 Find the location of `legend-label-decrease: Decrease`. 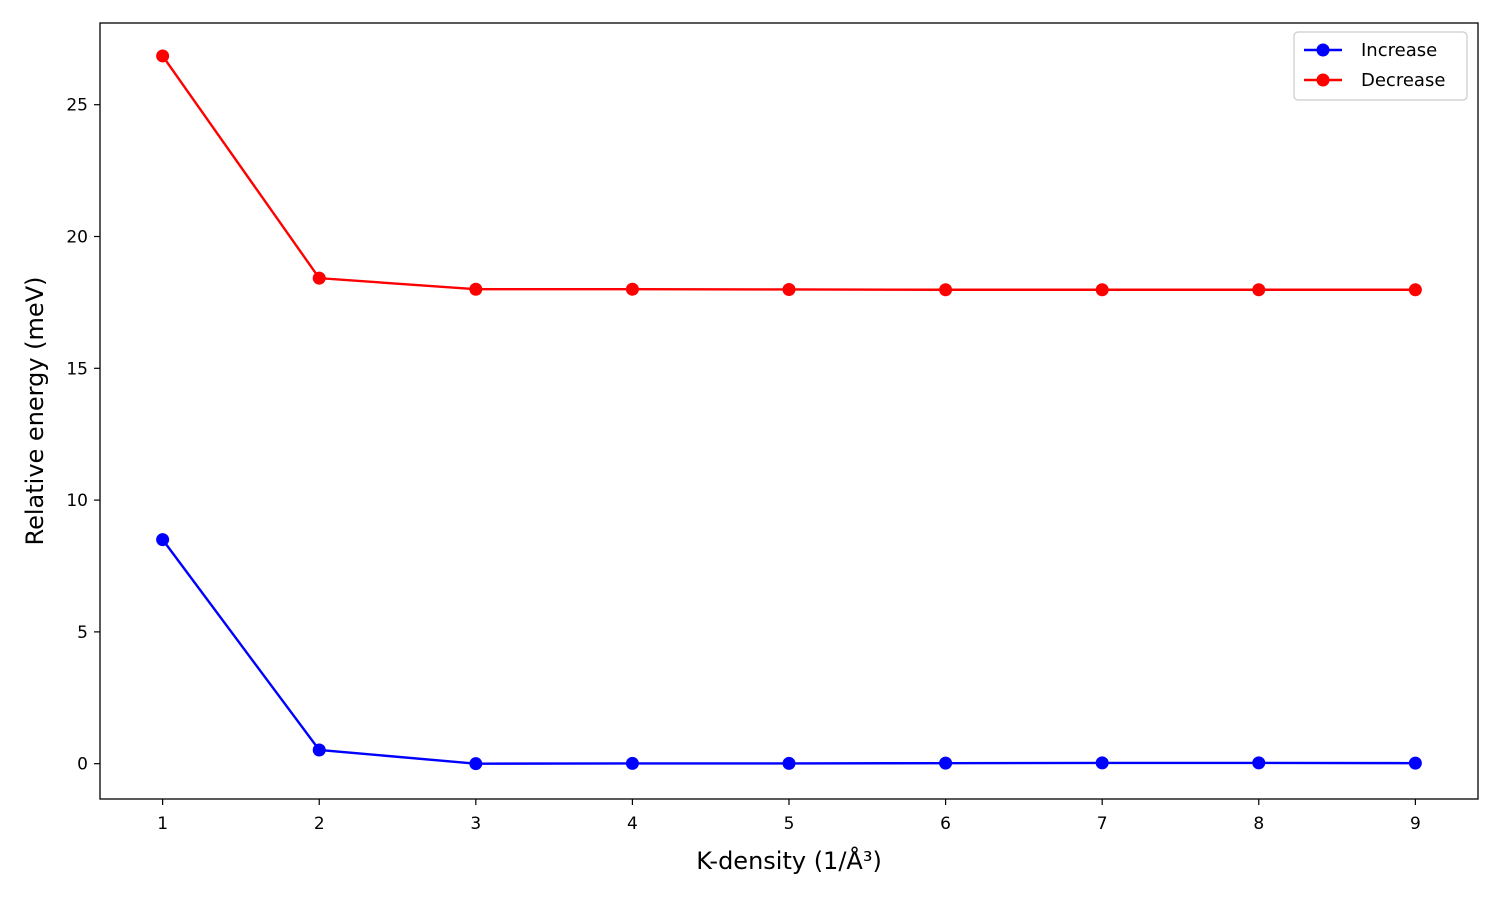

legend-label-decrease: Decrease is located at coordinates (1403, 80).